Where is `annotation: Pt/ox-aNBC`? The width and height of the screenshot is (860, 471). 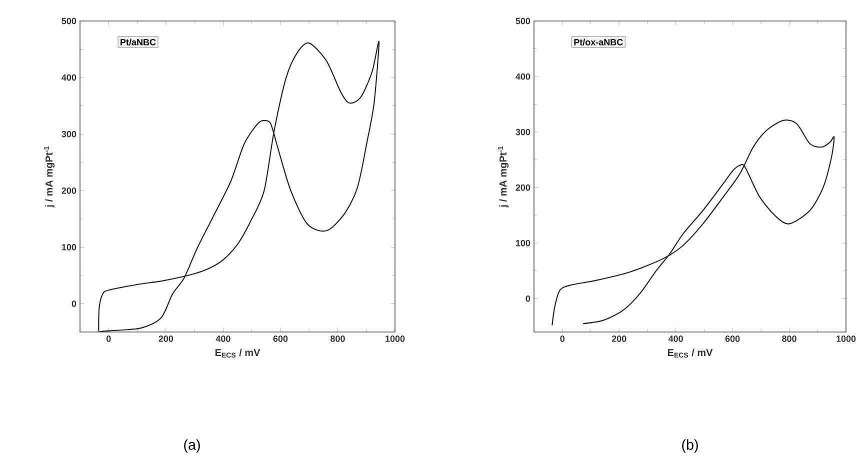
annotation: Pt/ox-aNBC is located at coordinates (598, 42).